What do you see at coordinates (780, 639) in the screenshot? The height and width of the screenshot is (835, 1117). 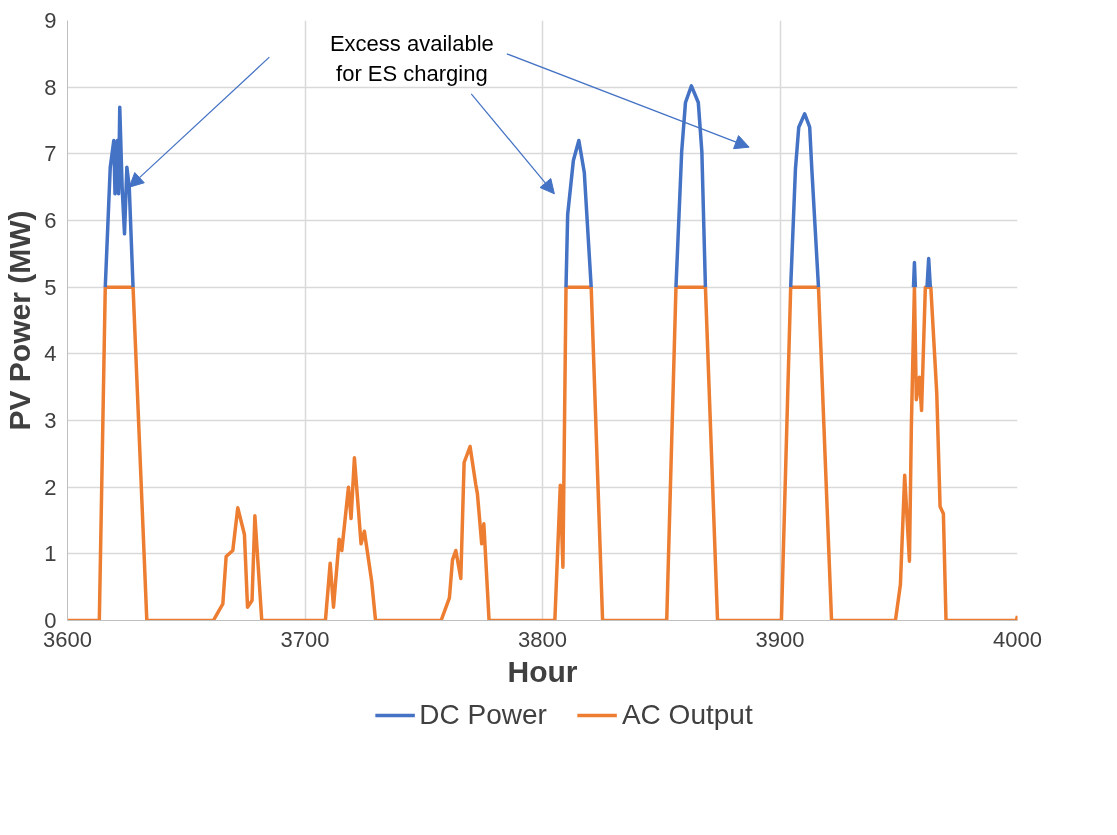 I see `x-tick-label: 3900` at bounding box center [780, 639].